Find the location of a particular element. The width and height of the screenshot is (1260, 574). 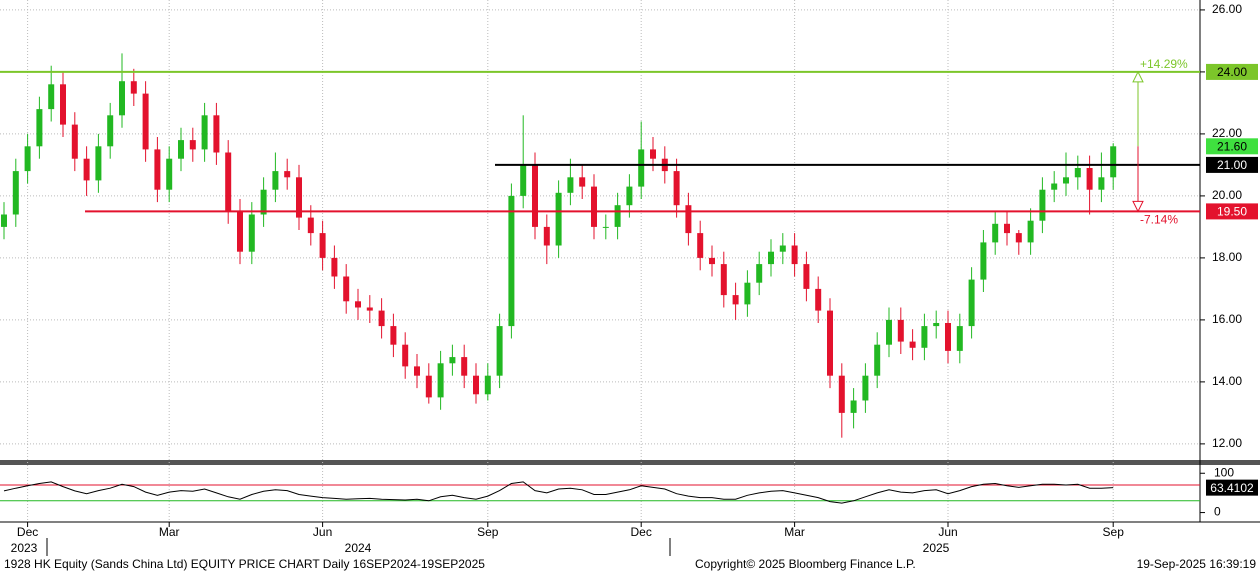

y-tick-label: 12.00 is located at coordinates (1227, 443).